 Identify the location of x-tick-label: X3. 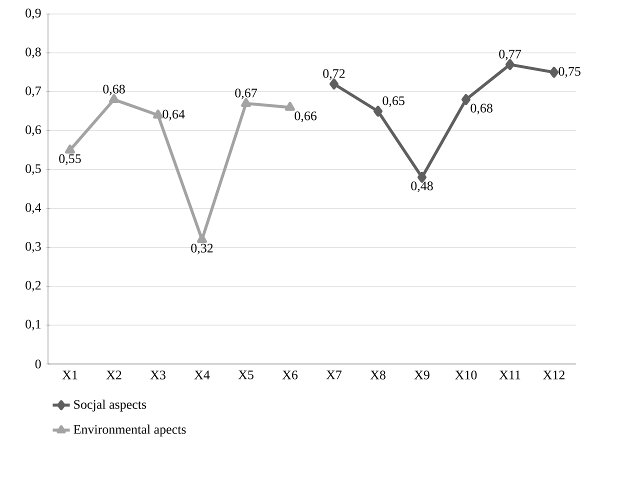
(158, 375).